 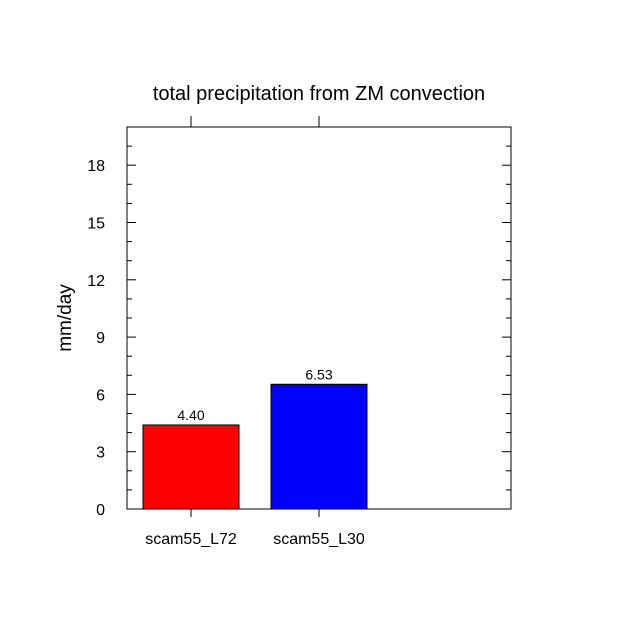 I want to click on y-axis-label: mm/day, so click(x=65, y=318).